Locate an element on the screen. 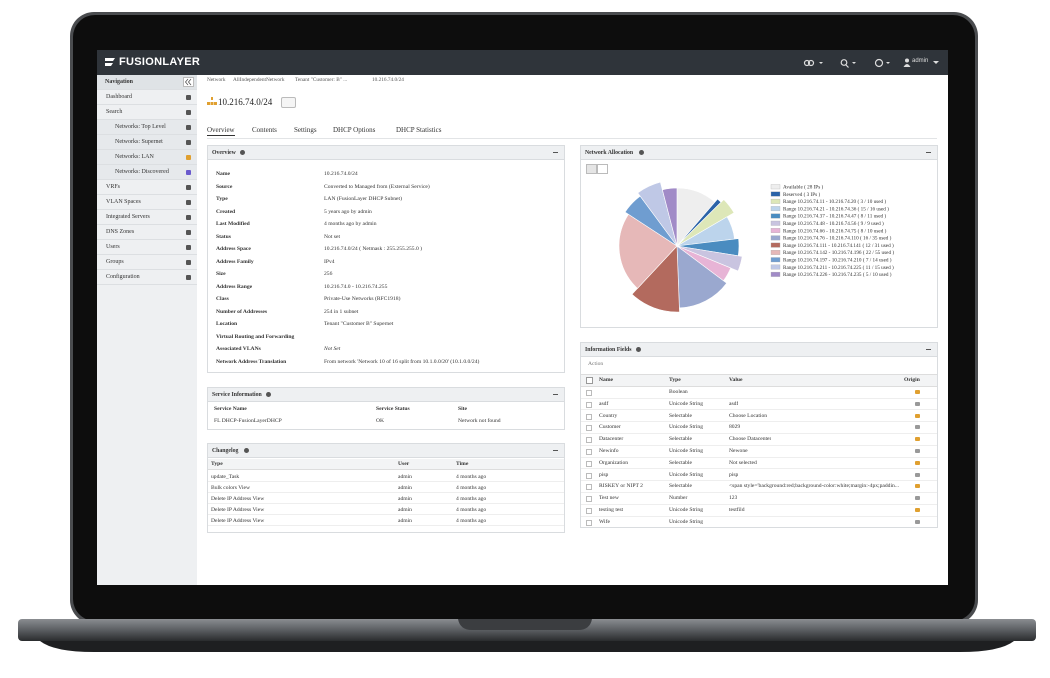  nav-item: Groups is located at coordinates (147, 262).